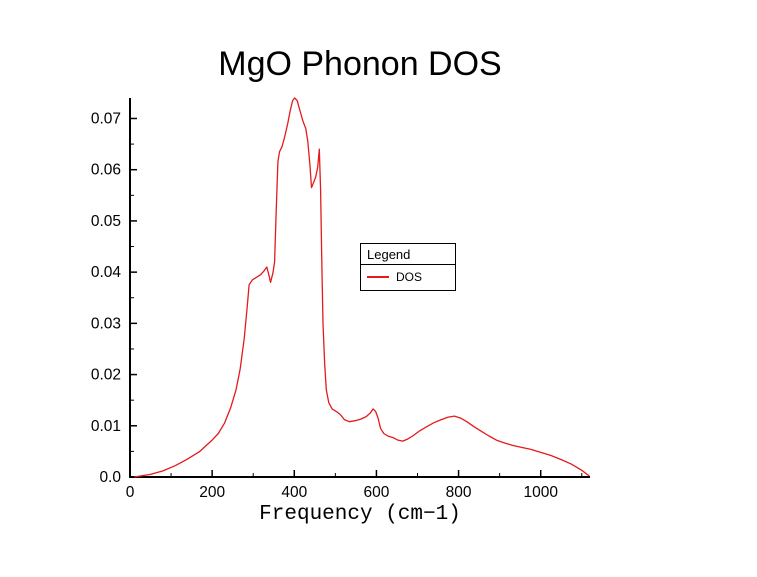  I want to click on x-tick-label: 0, so click(130, 492).